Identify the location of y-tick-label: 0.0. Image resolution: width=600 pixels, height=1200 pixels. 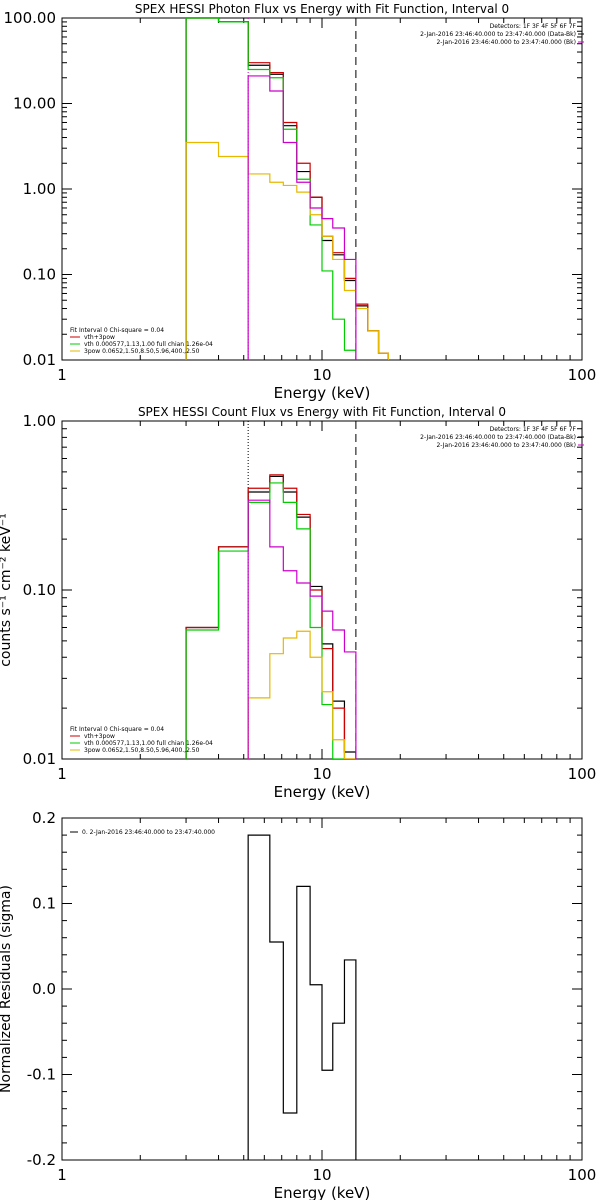
(44, 989).